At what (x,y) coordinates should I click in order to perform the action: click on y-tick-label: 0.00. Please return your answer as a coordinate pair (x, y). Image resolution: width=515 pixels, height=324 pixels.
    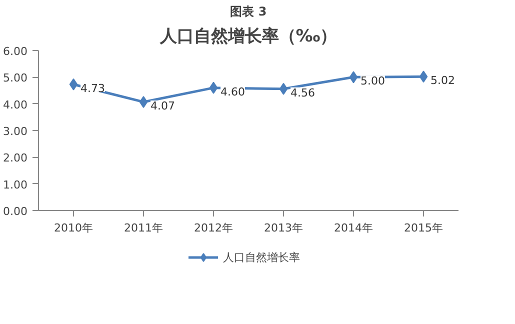
    Looking at the image, I should click on (15, 211).